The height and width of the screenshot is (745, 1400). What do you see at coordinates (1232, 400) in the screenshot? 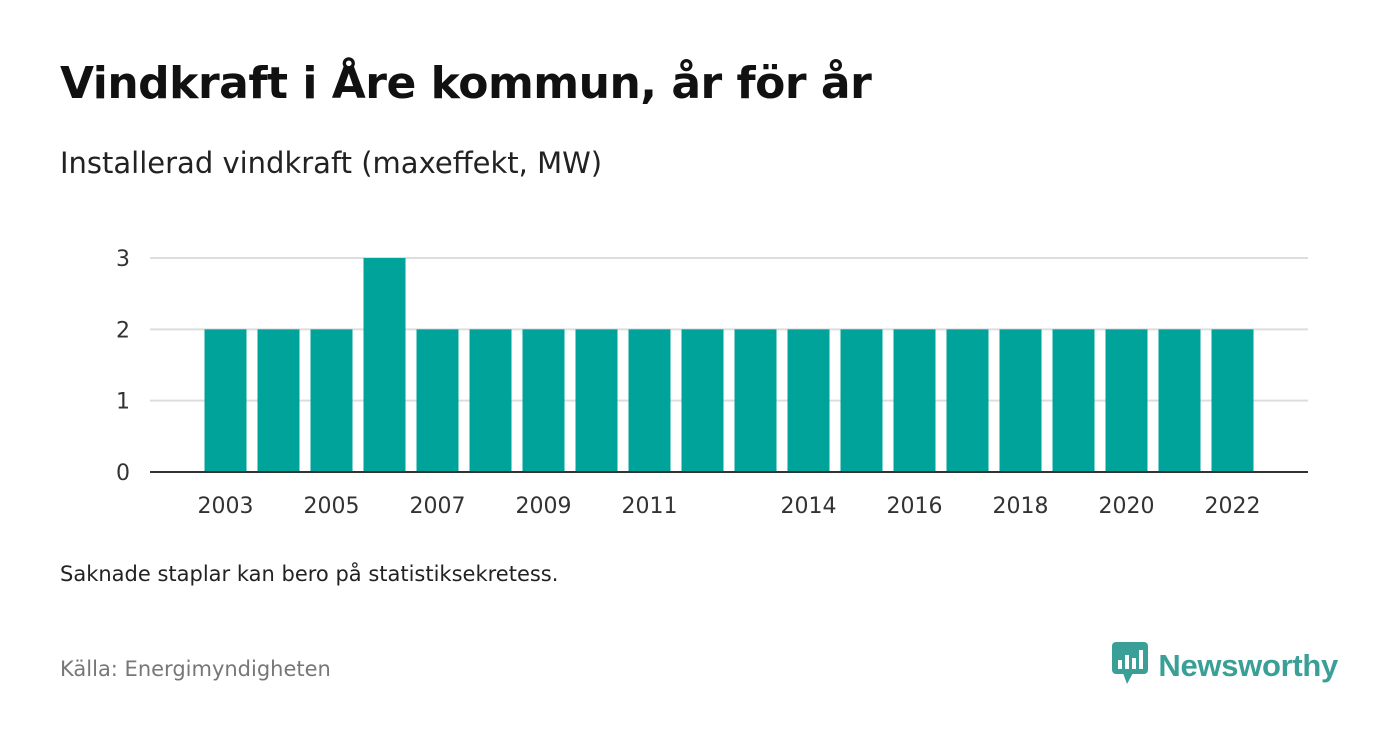
I see `bar-2022` at bounding box center [1232, 400].